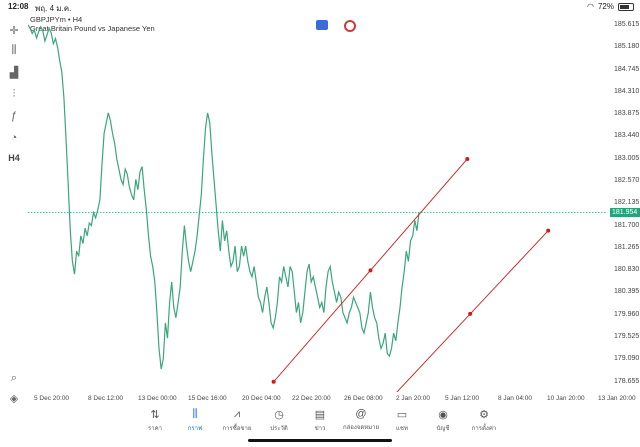 The width and height of the screenshot is (640, 447). What do you see at coordinates (106, 398) in the screenshot?
I see `time-tick: 8 Dec 12:00` at bounding box center [106, 398].